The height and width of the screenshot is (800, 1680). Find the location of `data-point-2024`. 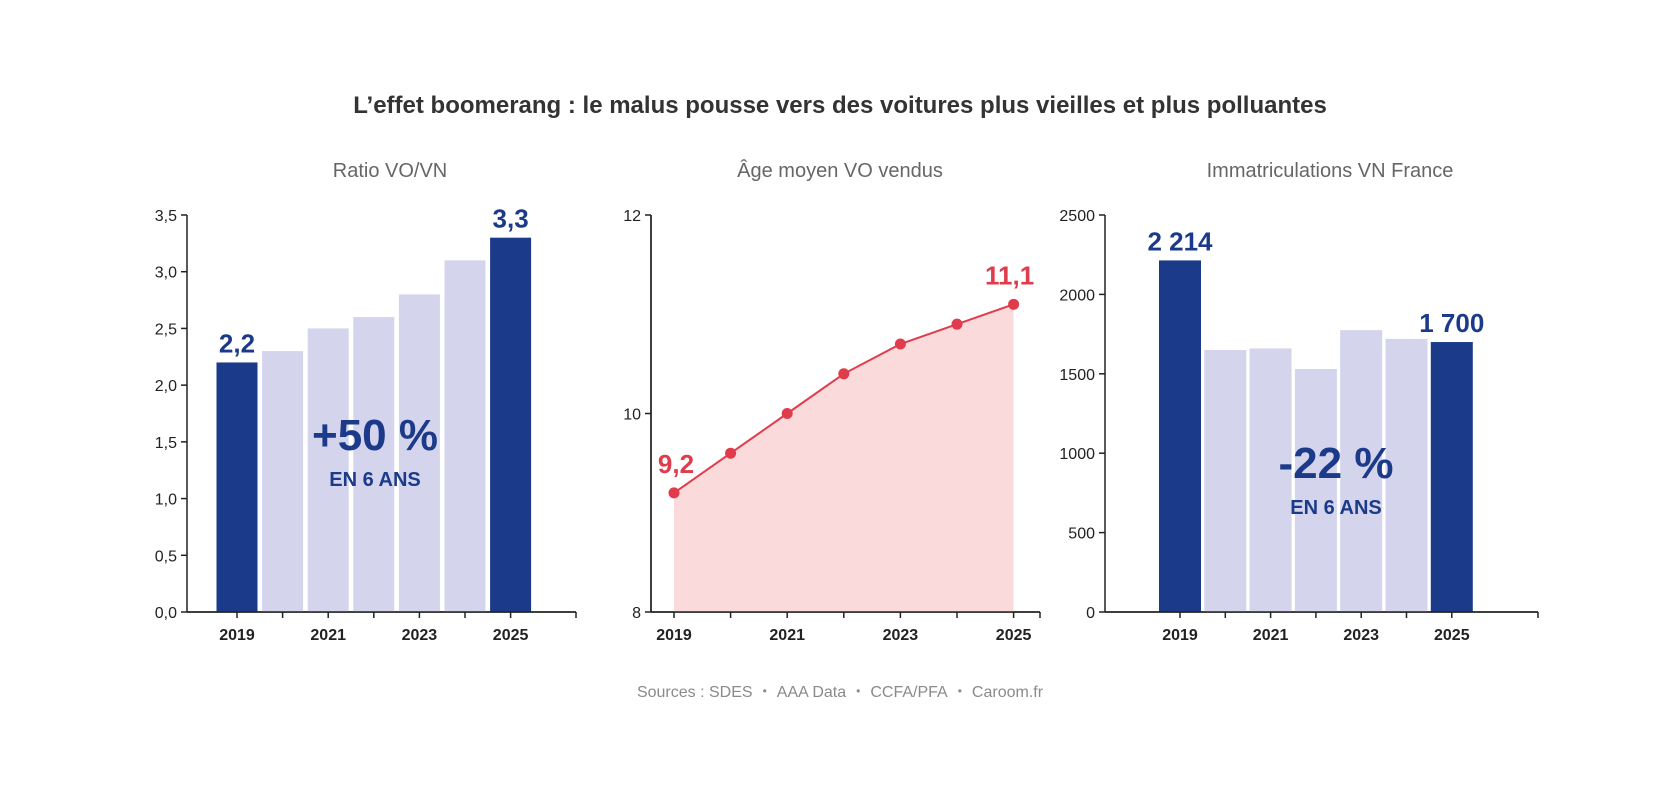

data-point-2024 is located at coordinates (957, 324).